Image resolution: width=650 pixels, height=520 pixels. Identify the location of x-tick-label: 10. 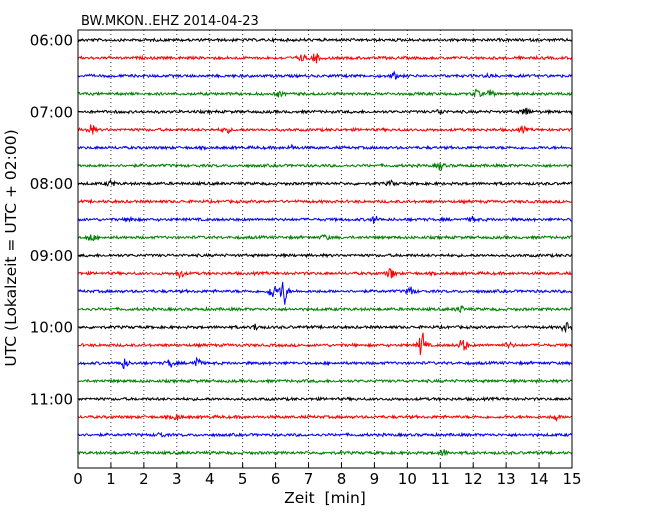
(407, 479).